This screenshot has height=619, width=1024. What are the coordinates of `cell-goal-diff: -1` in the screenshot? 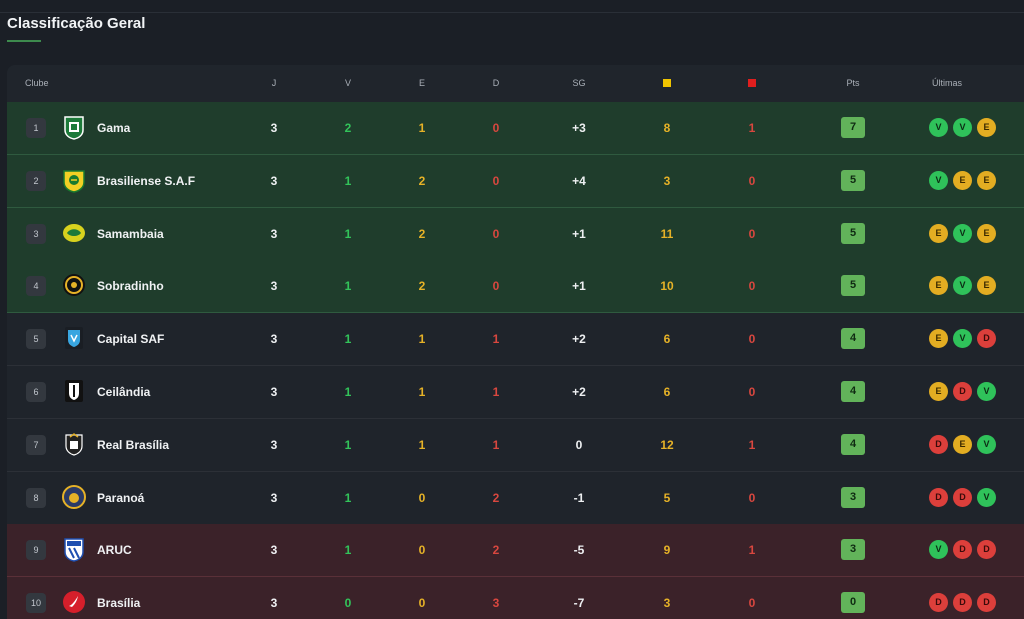 It's located at (579, 497).